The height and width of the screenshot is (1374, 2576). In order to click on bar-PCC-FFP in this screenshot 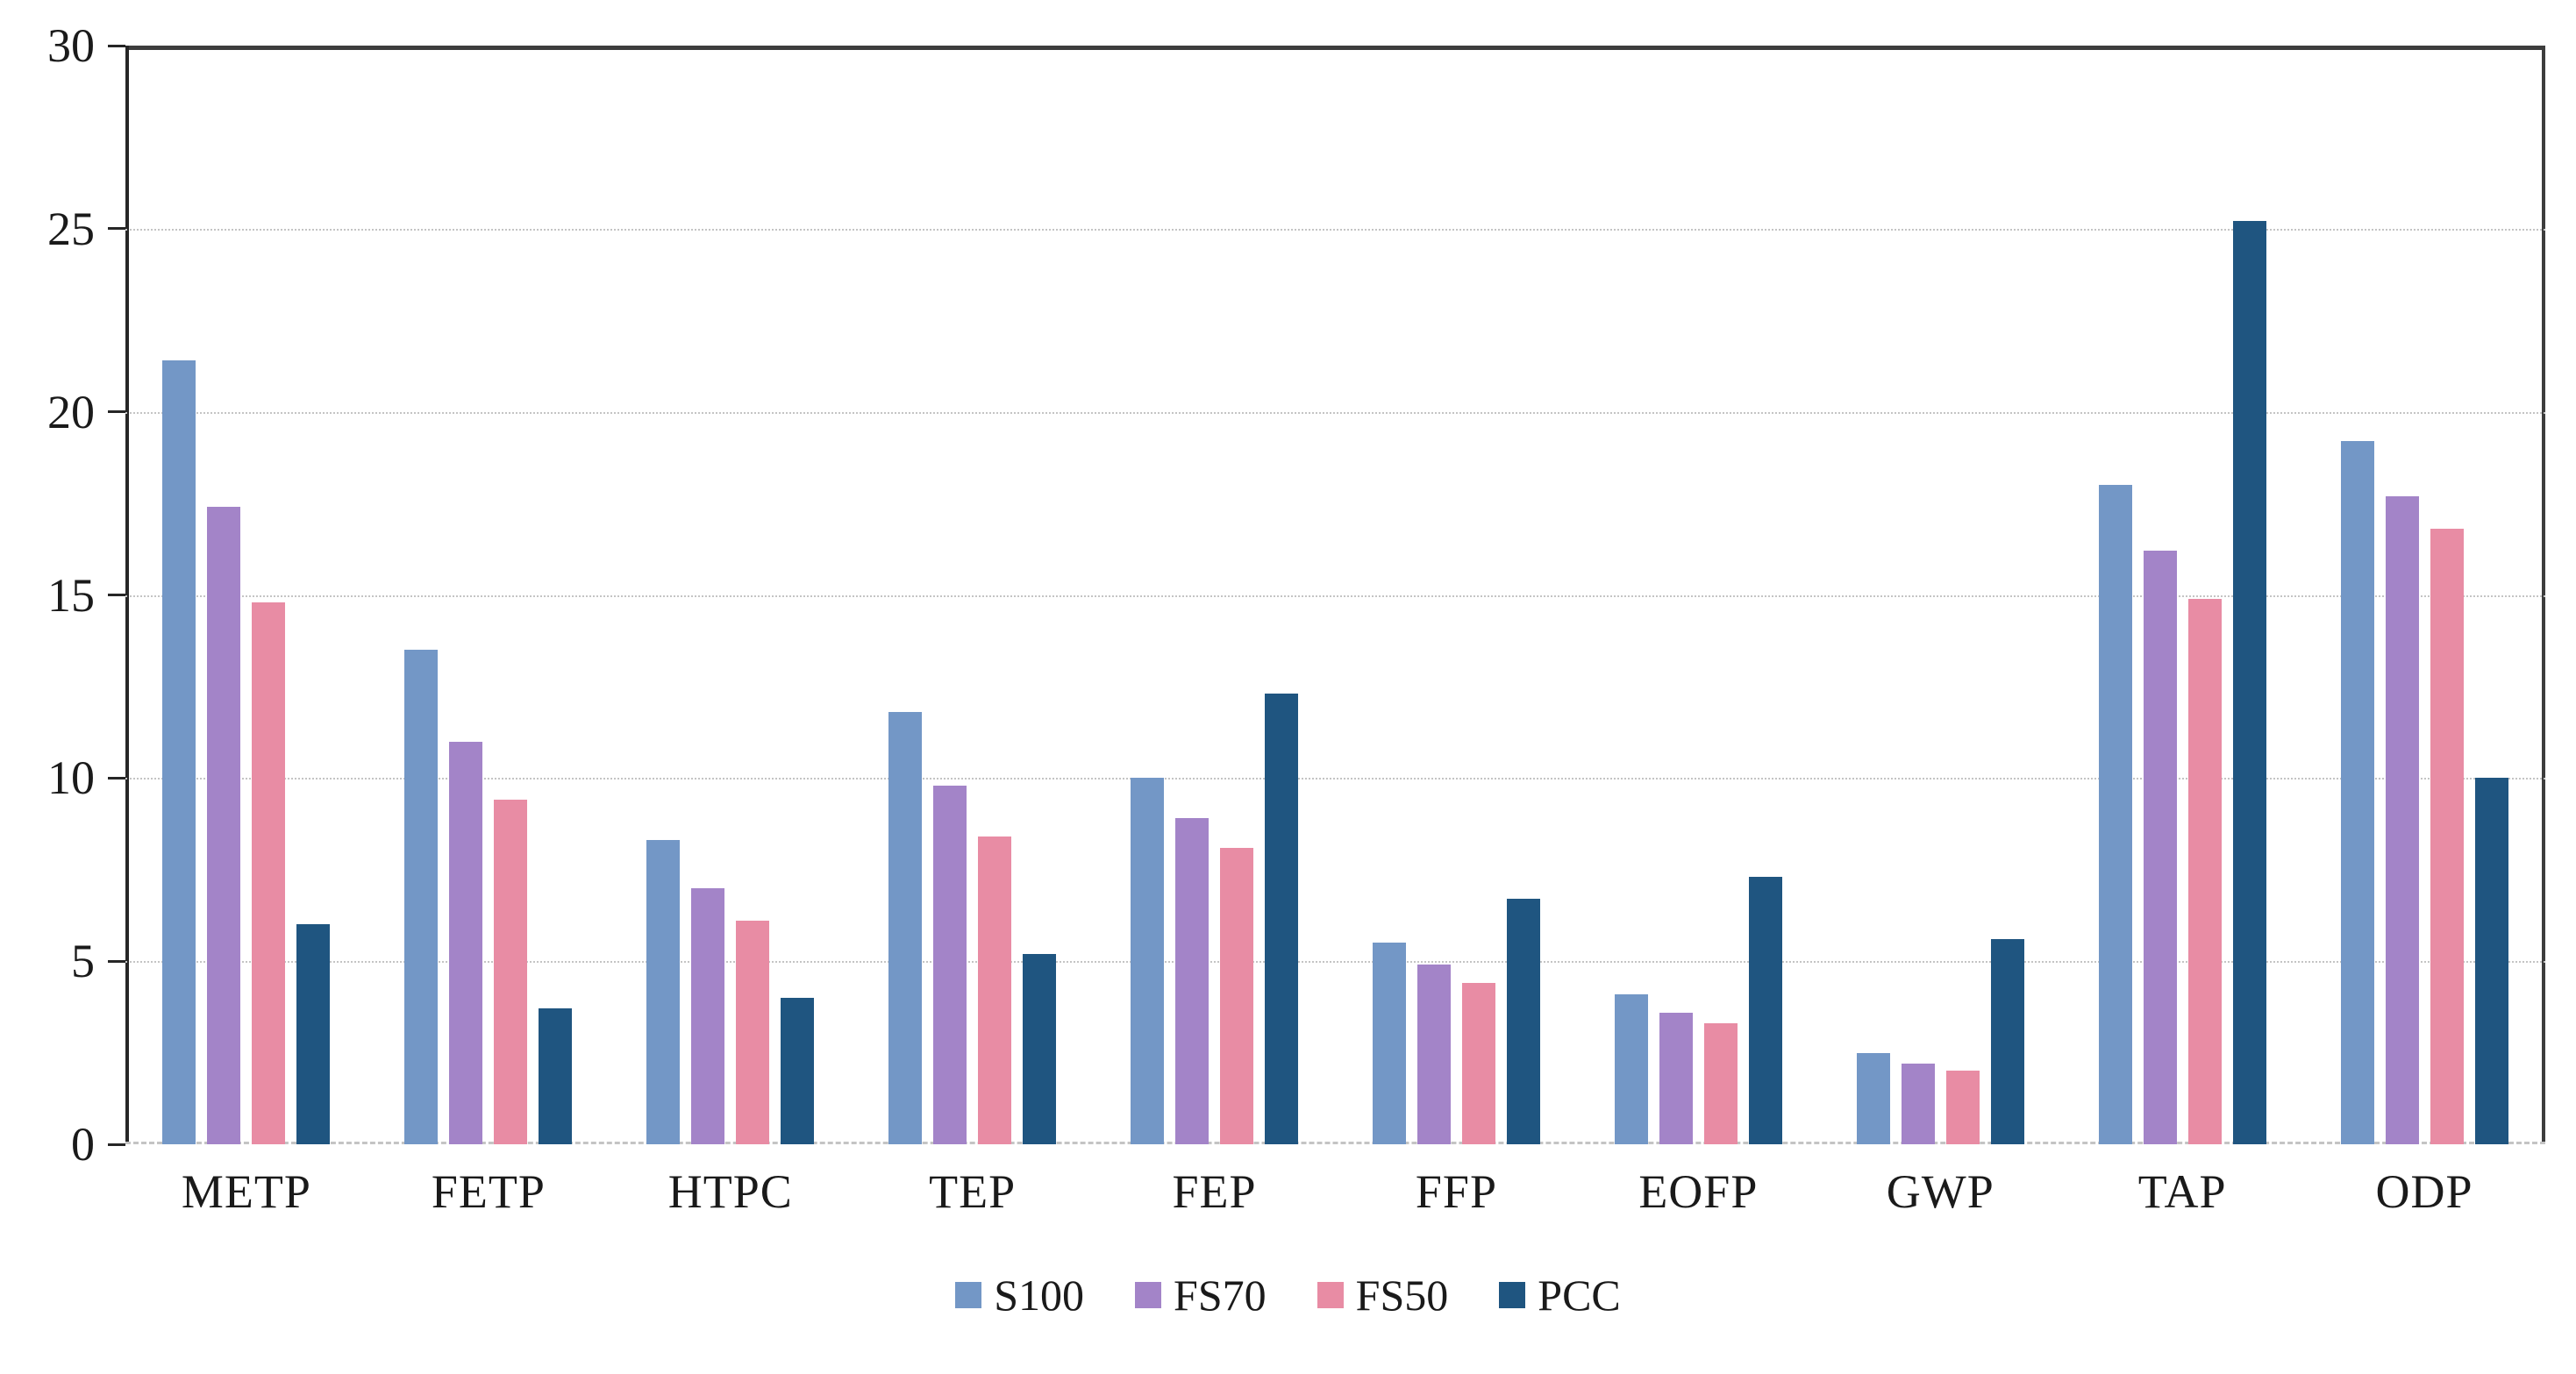, I will do `click(1523, 1021)`.